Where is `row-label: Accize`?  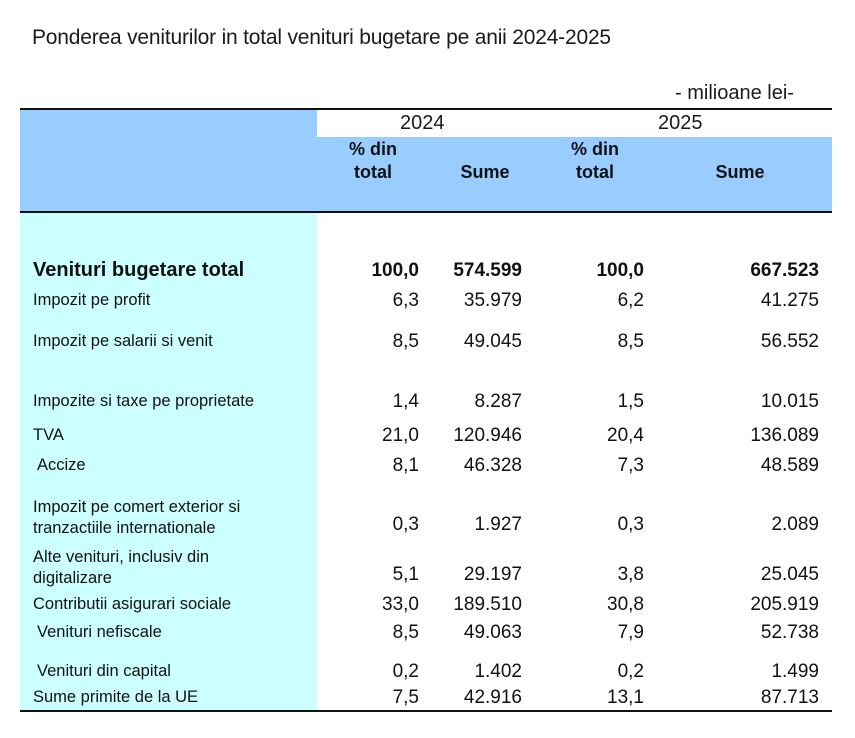
row-label: Accize is located at coordinates (61, 465).